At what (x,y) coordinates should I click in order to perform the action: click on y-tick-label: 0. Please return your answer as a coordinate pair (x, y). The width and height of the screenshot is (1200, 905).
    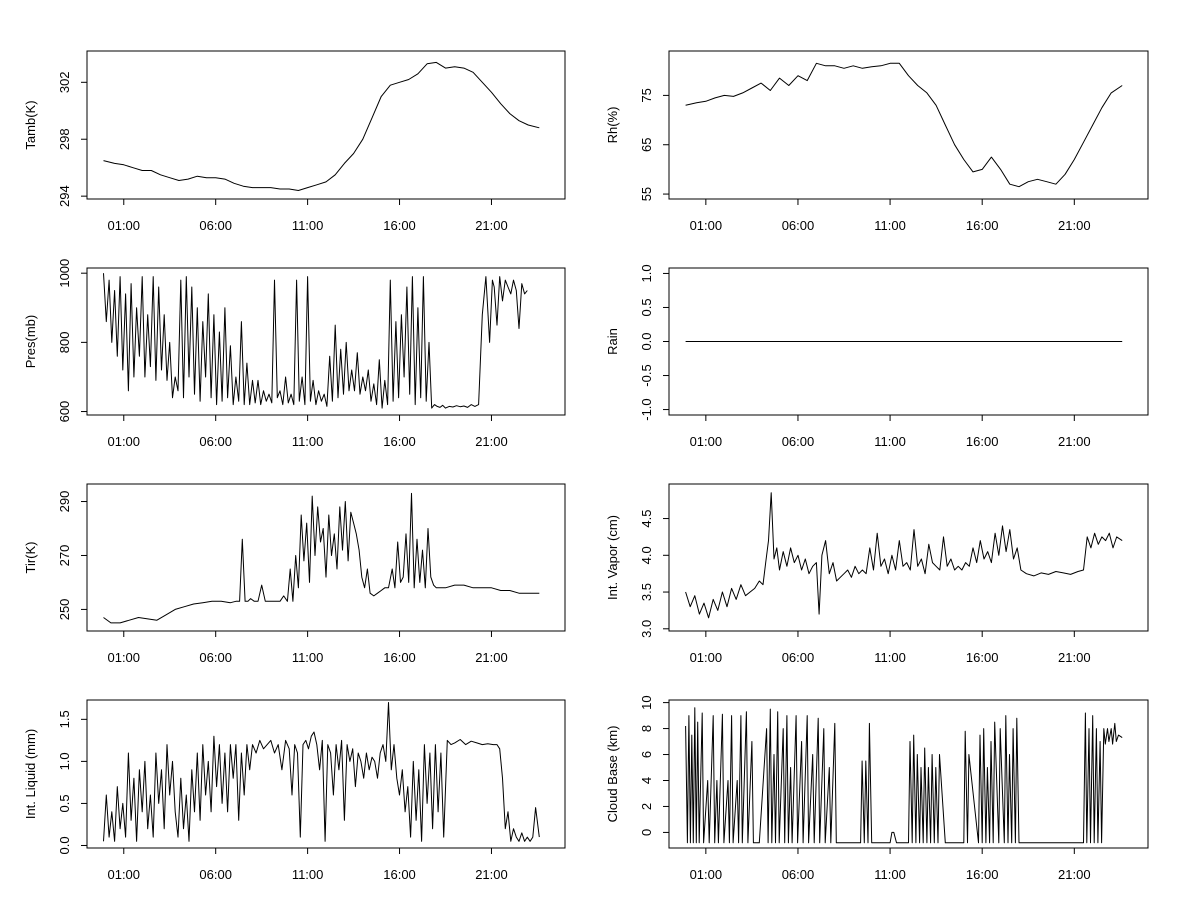
    Looking at the image, I should click on (646, 832).